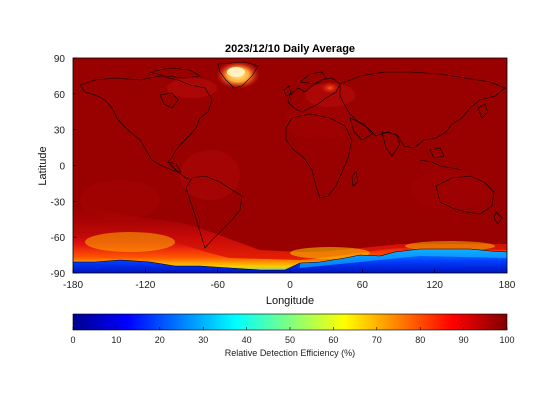 This screenshot has width=560, height=420. I want to click on coastline-arctic-islands, so click(175, 73).